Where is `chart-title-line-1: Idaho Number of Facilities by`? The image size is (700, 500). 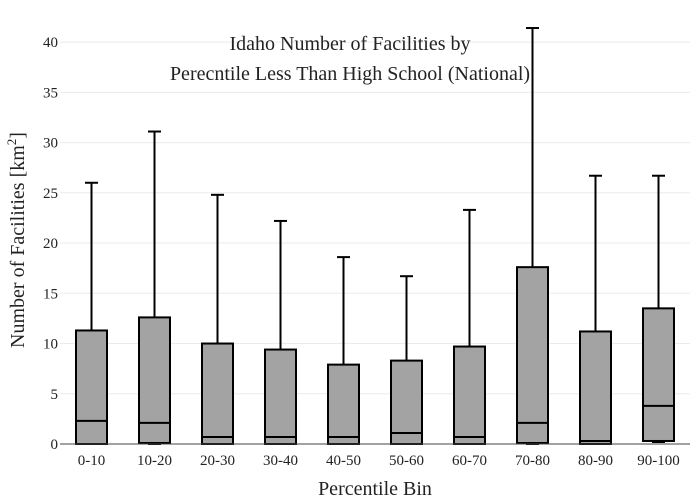
chart-title-line-1: Idaho Number of Facilities by is located at coordinates (349, 44).